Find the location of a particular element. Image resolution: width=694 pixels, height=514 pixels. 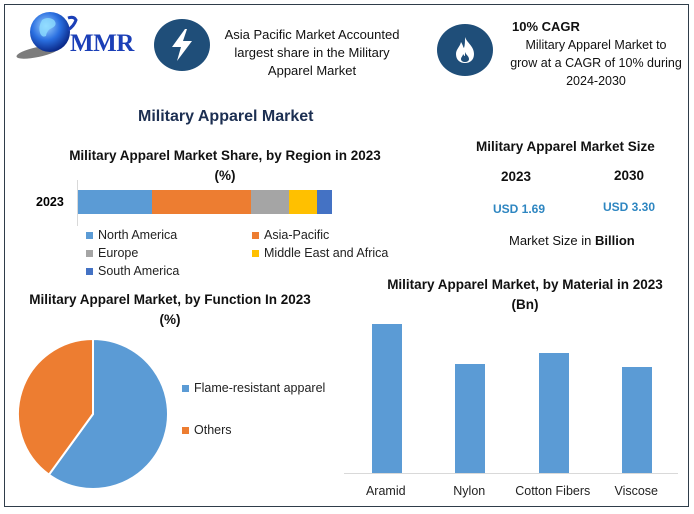

legend-item-mea: Middle East and Africa is located at coordinates (332, 253).